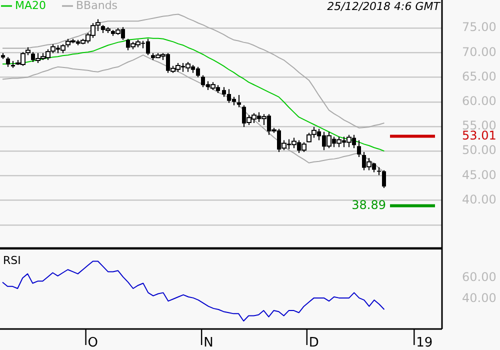 The height and width of the screenshot is (350, 500). What do you see at coordinates (97, 6) in the screenshot?
I see `legend-label: BBands` at bounding box center [97, 6].